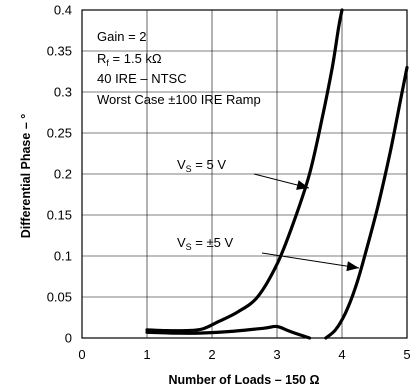  I want to click on x-tick-label: 1, so click(146, 354).